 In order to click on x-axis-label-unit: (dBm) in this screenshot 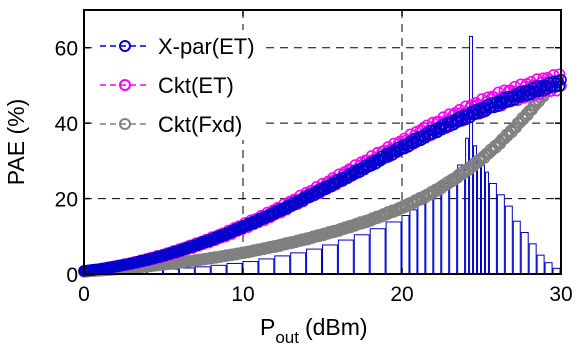, I will do `click(336, 327)`.